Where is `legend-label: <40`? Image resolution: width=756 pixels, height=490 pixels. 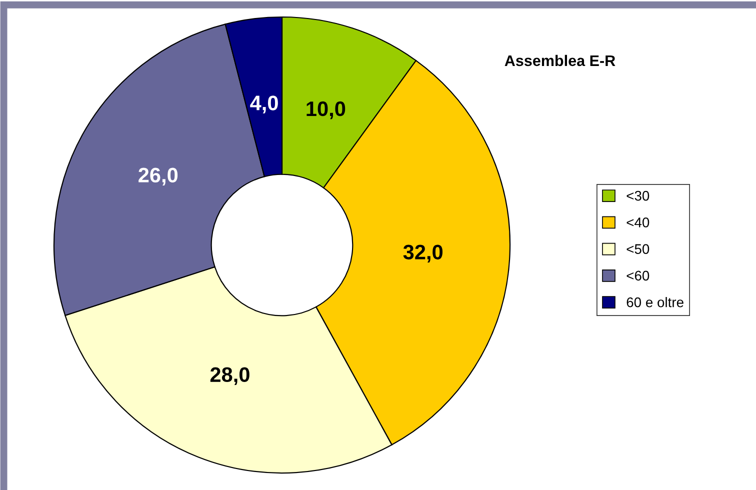 legend-label: <40 is located at coordinates (638, 223).